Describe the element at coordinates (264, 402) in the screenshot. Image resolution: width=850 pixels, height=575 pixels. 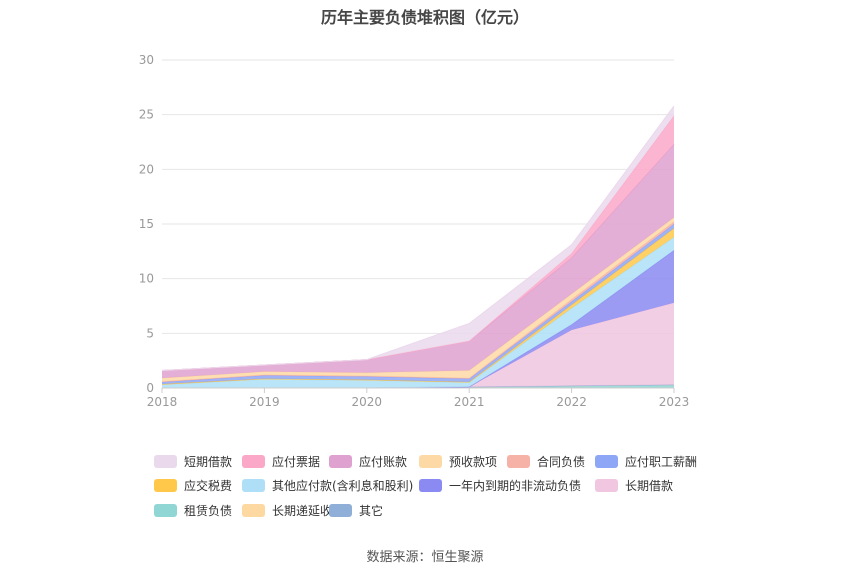
I see `x-tick-label: 2019` at that location.